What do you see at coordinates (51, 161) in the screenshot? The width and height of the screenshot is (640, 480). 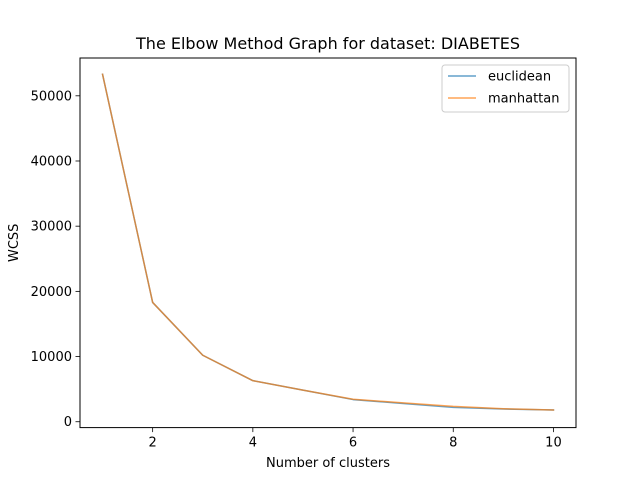 I see `y-tick-label: 40000` at bounding box center [51, 161].